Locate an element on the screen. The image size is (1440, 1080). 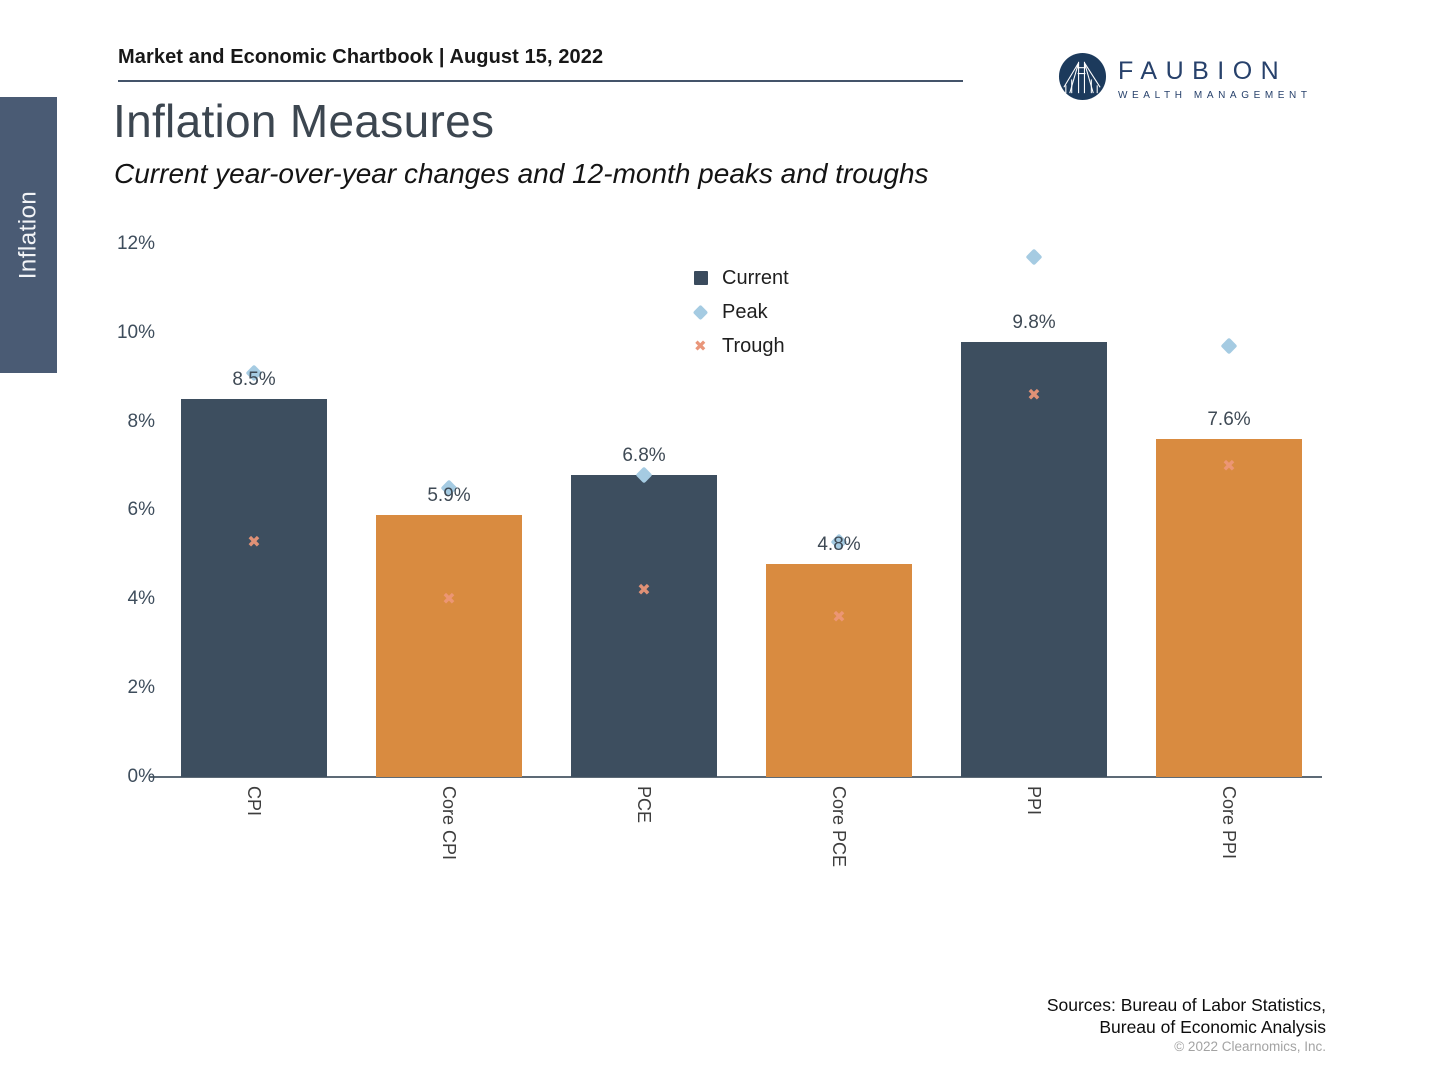
x-axis-label-core-ppi: Core PPI is located at coordinates (1229, 823).